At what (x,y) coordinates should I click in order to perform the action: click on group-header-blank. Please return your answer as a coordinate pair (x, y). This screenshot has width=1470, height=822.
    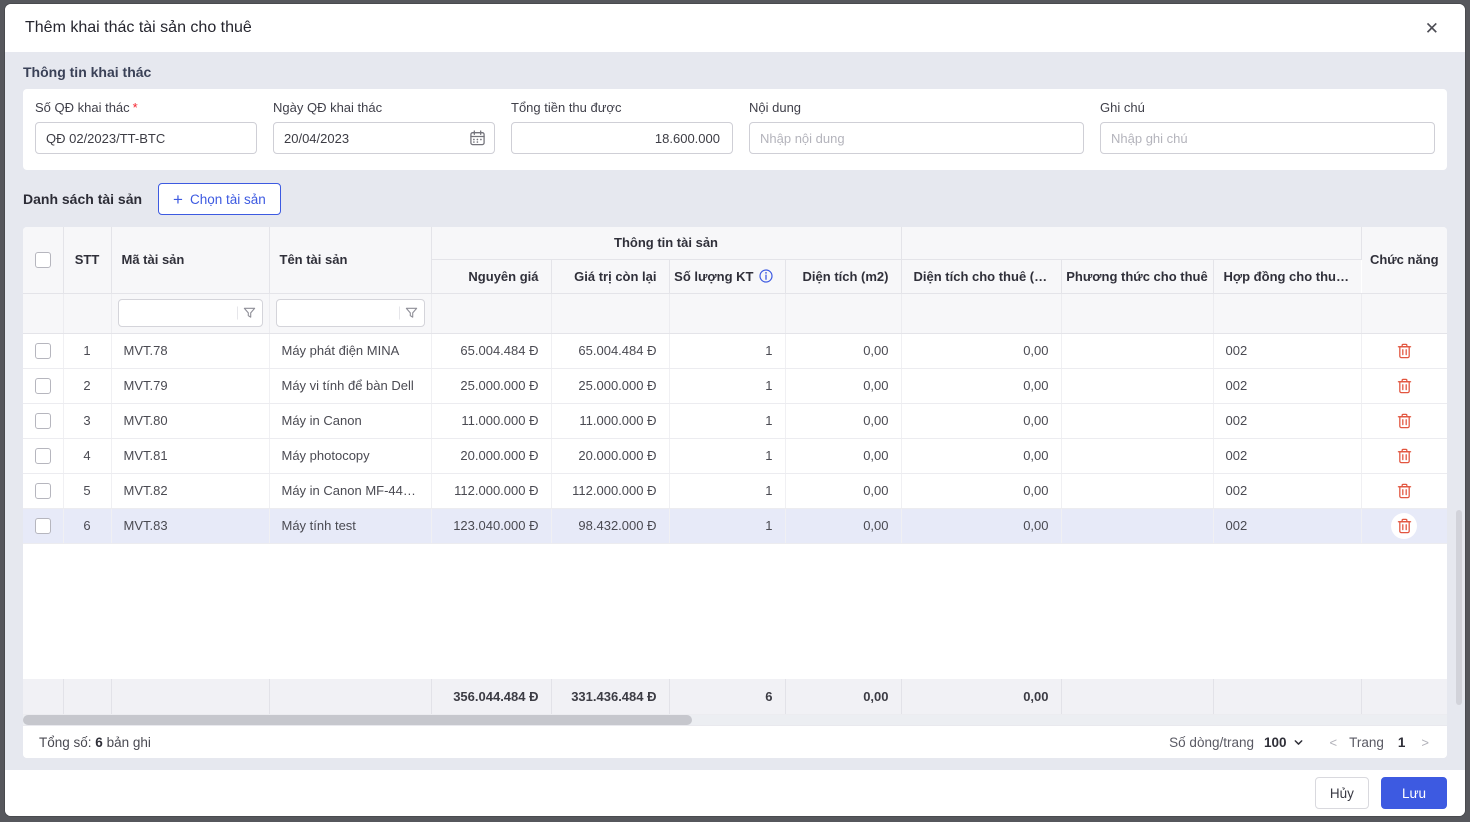
    Looking at the image, I should click on (1131, 243).